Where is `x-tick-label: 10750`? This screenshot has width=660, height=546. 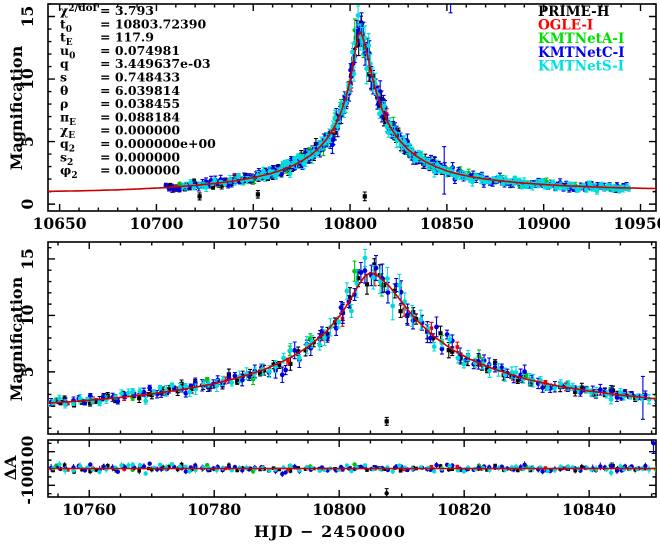
x-tick-label: 10750 is located at coordinates (253, 223).